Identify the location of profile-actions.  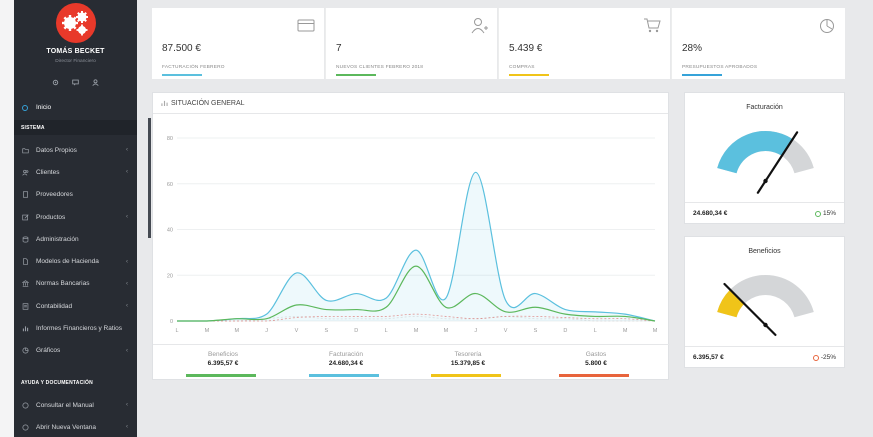
(75, 79).